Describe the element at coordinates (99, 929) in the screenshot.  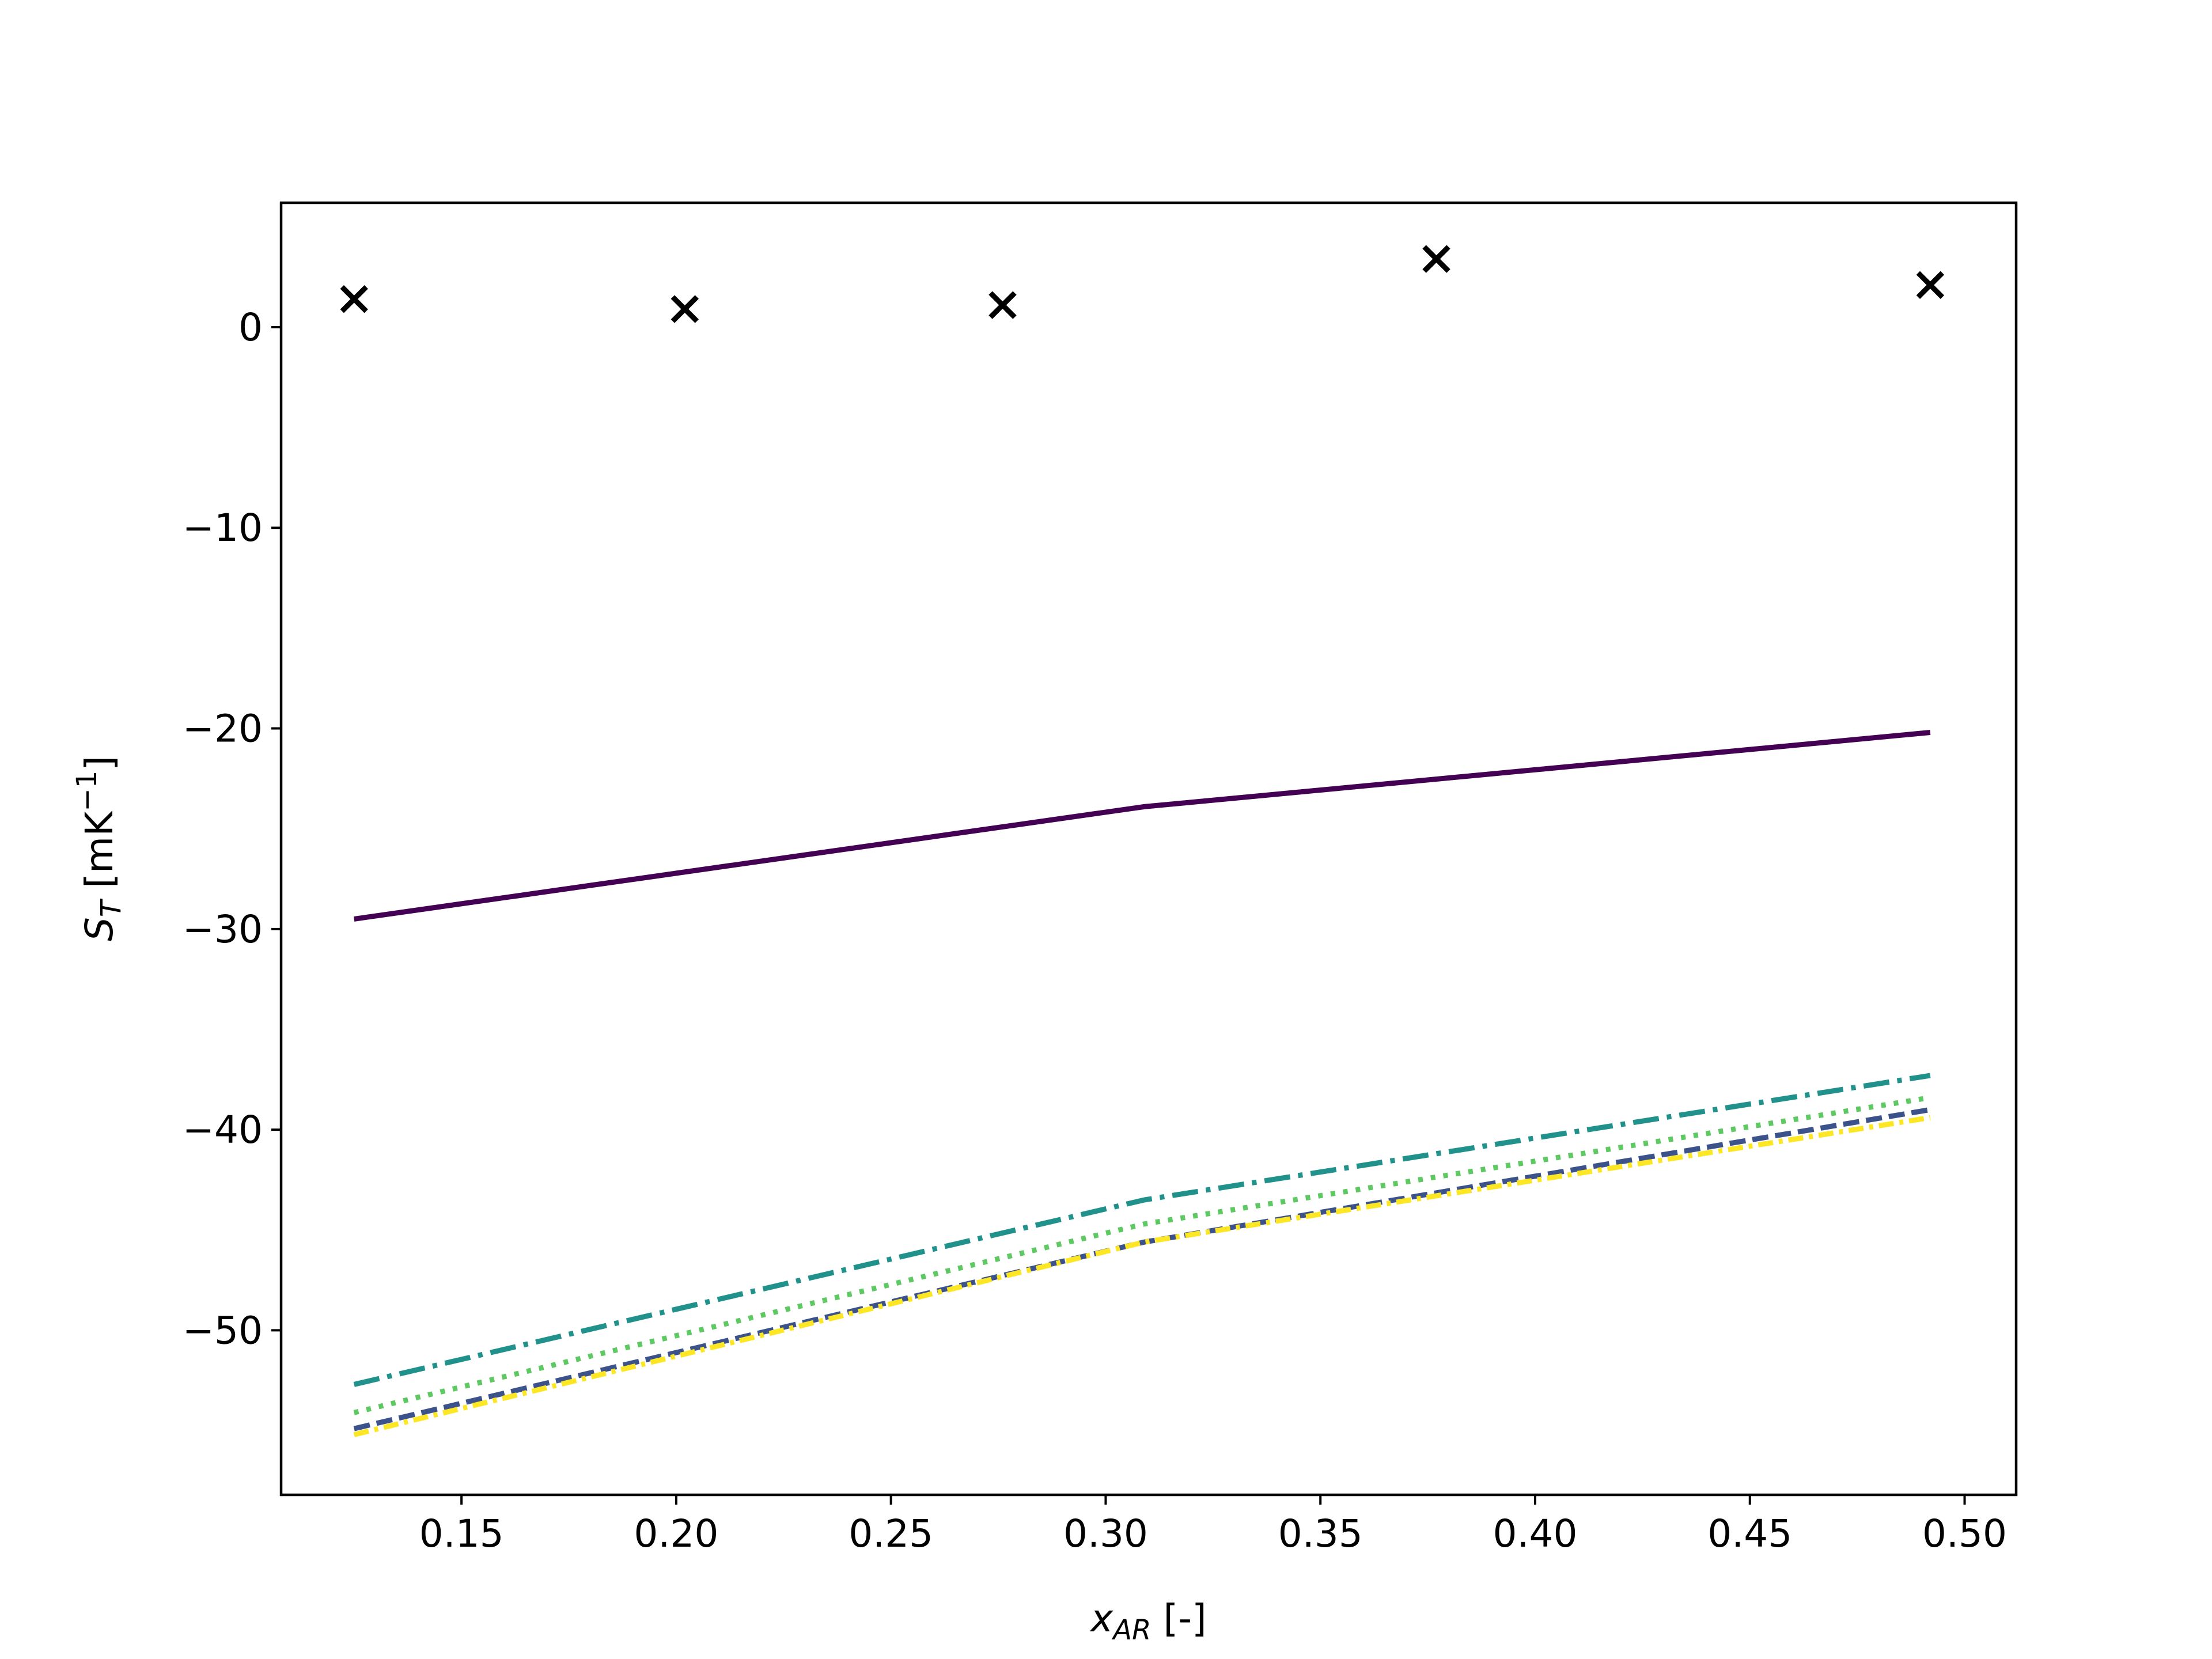
I see `y-axis-title-main: S` at that location.